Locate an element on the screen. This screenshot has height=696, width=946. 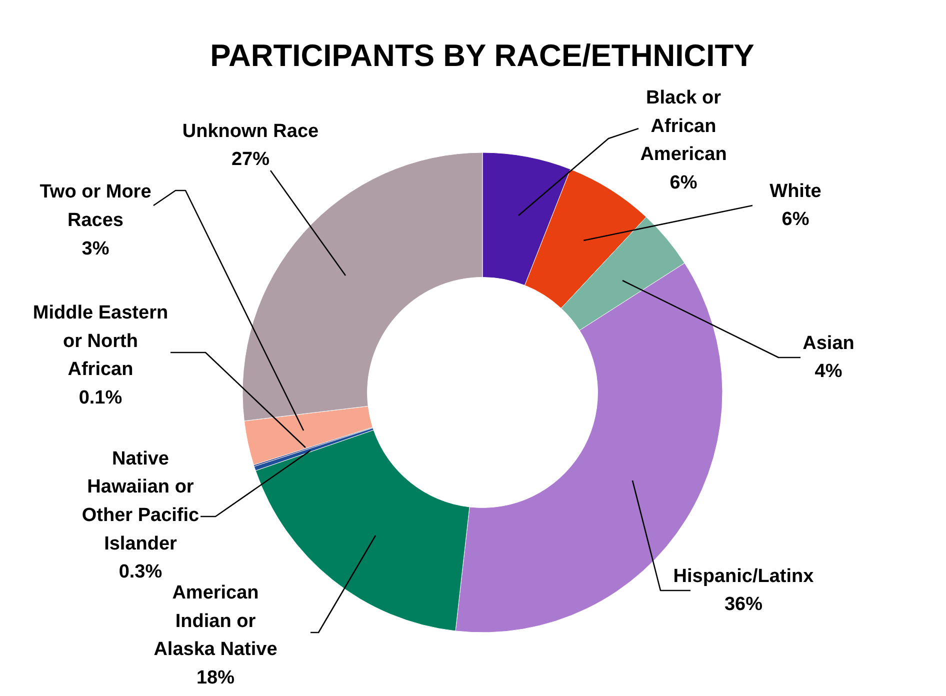
slice-label: Native Hawaiian or Other Pacific Islander is located at coordinates (141, 501).